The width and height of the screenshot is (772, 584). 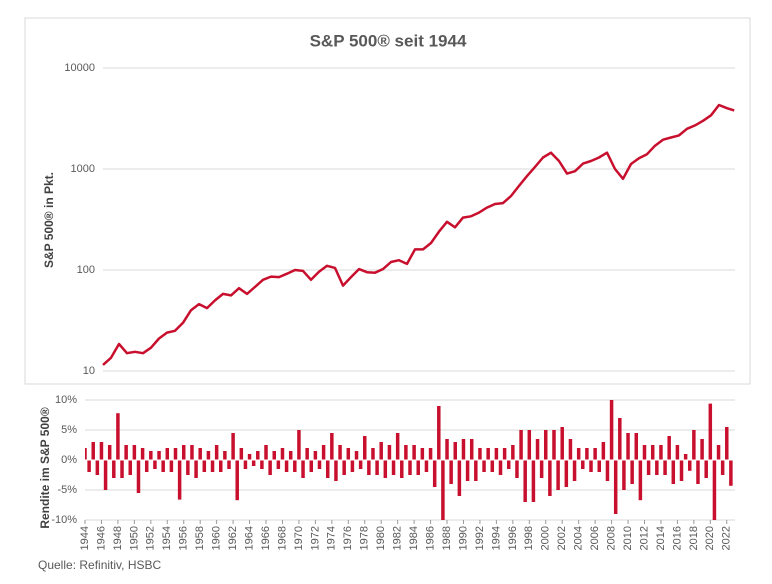 What do you see at coordinates (661, 538) in the screenshot?
I see `x-tick-label: 2014` at bounding box center [661, 538].